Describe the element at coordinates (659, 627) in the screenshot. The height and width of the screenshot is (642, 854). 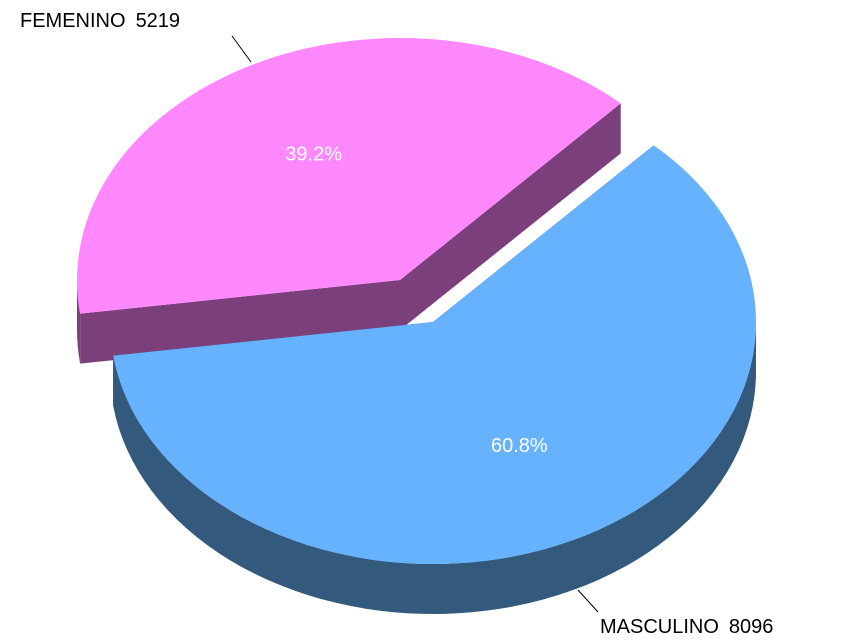
I see `category-name: MASCULINO` at that location.